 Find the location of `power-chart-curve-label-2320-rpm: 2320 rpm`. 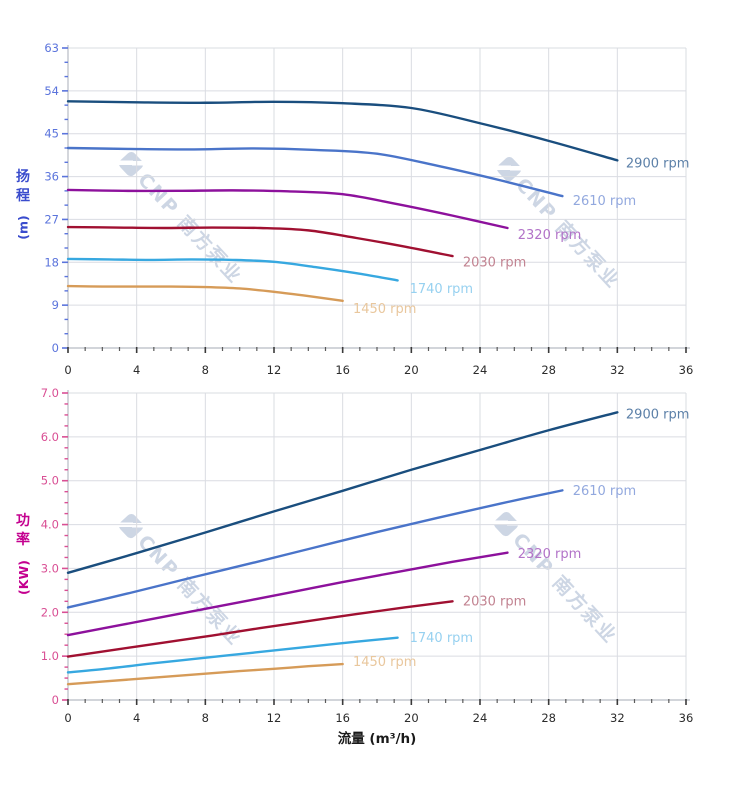

power-chart-curve-label-2320-rpm: 2320 rpm is located at coordinates (549, 554).